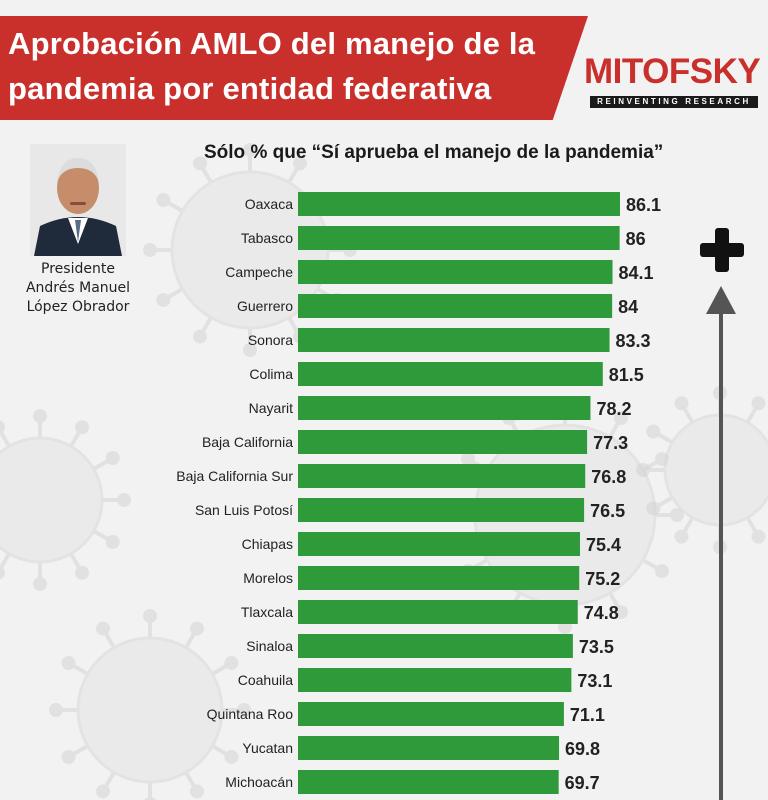 The image size is (768, 800). What do you see at coordinates (601, 613) in the screenshot?
I see `data-label: 74.8` at bounding box center [601, 613].